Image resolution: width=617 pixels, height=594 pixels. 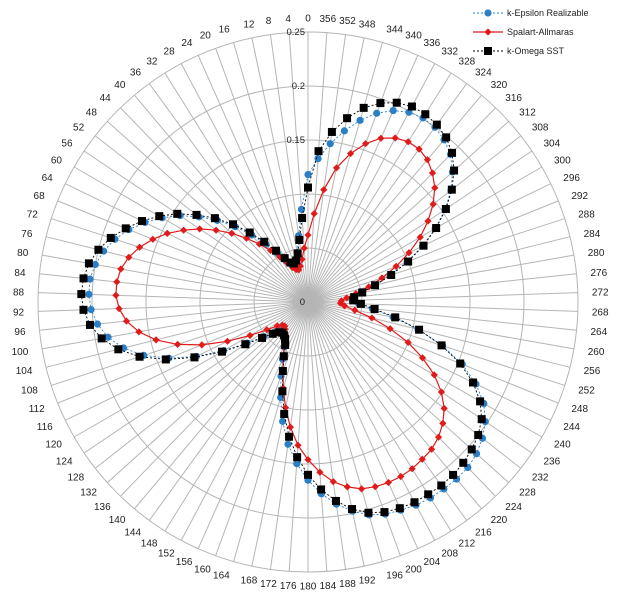 What do you see at coordinates (548, 13) in the screenshot?
I see `legend-label: k-Epsilon Realizable` at bounding box center [548, 13].